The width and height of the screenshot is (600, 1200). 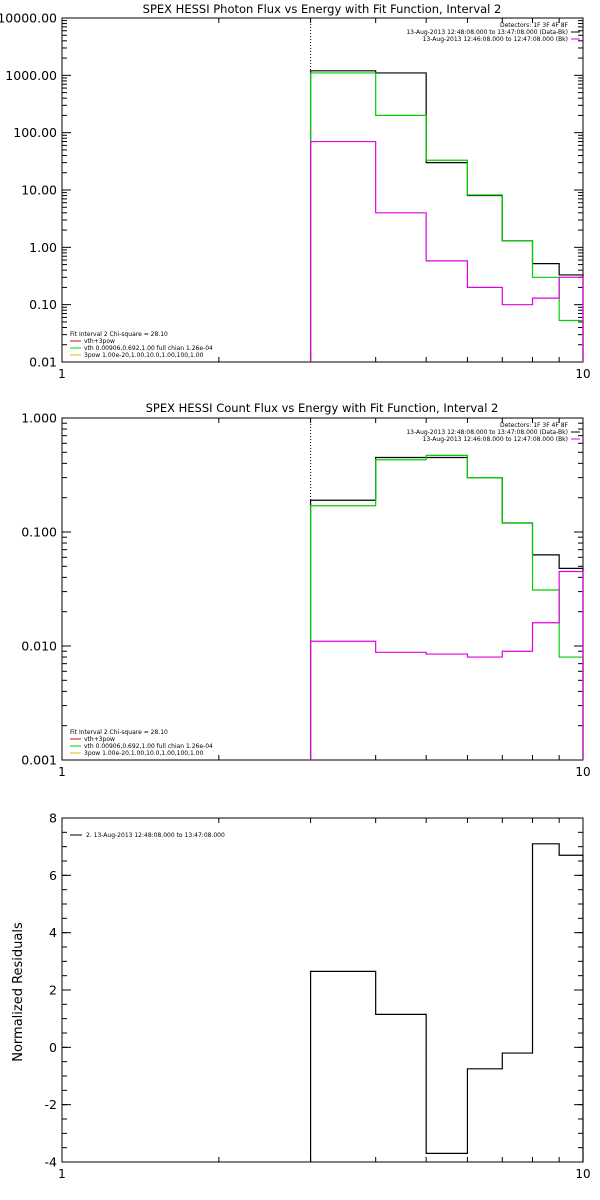 I want to click on y-tick-label: 1.00, so click(x=43, y=247).